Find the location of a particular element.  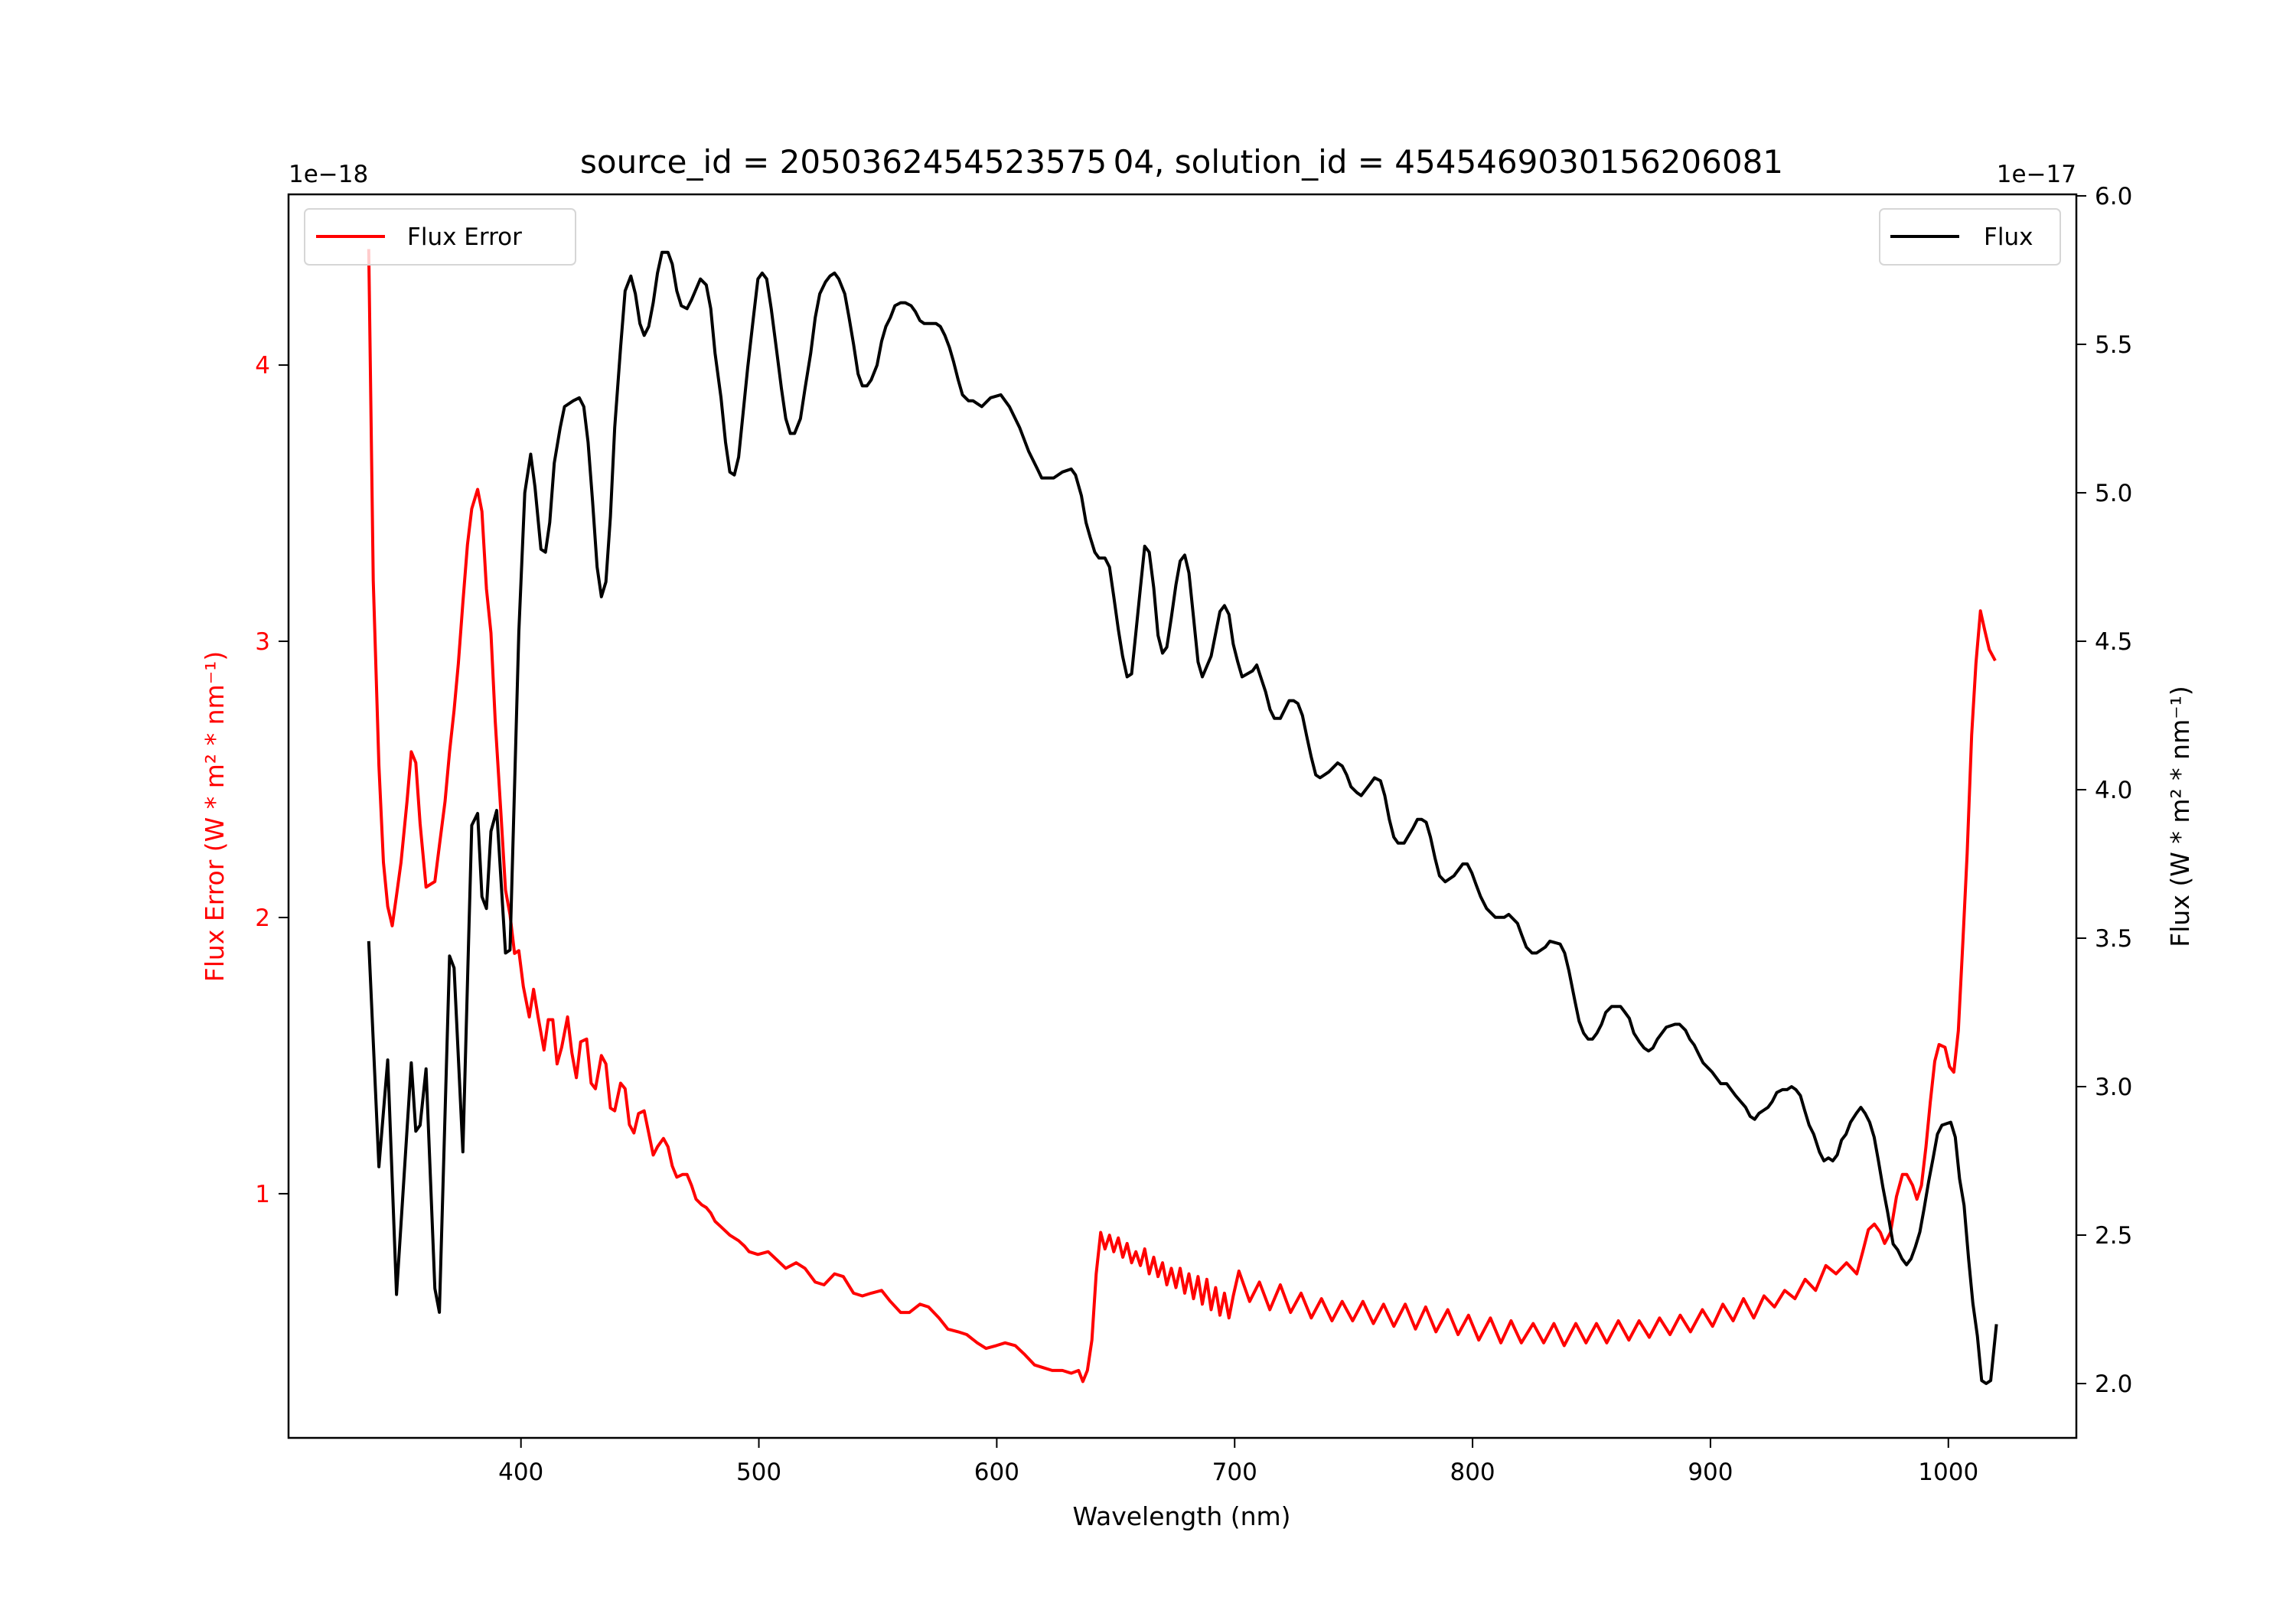

right-y-axis-label: Flux (W * m² * nm⁻¹) is located at coordinates (2180, 817).